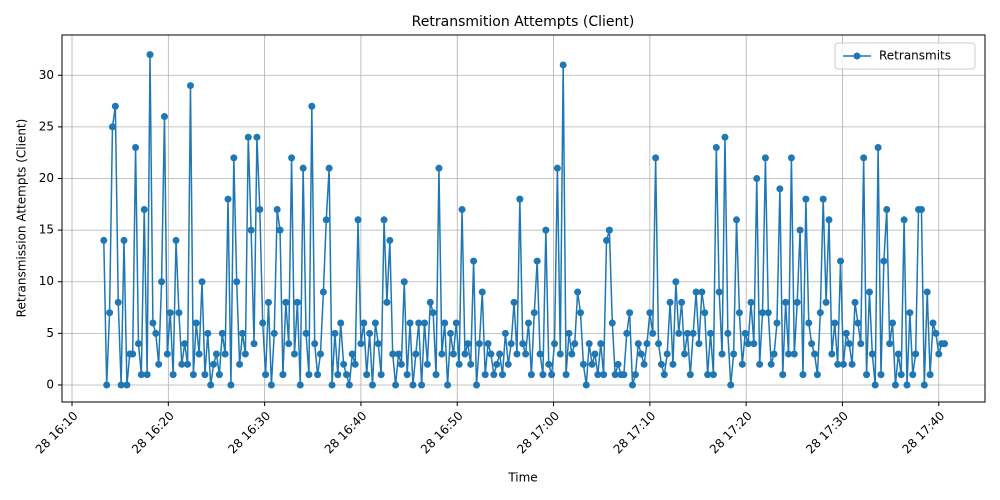 Image resolution: width=1000 pixels, height=500 pixels. I want to click on x-tick-label: 28 16:40, so click(346, 433).